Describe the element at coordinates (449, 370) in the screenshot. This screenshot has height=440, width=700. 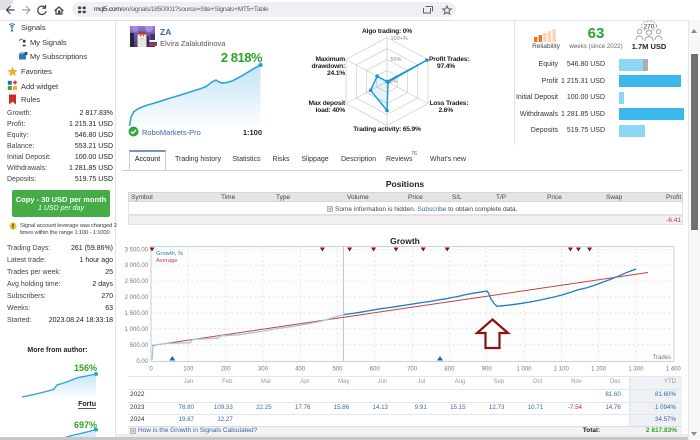
I see `svg-text: 800` at that location.